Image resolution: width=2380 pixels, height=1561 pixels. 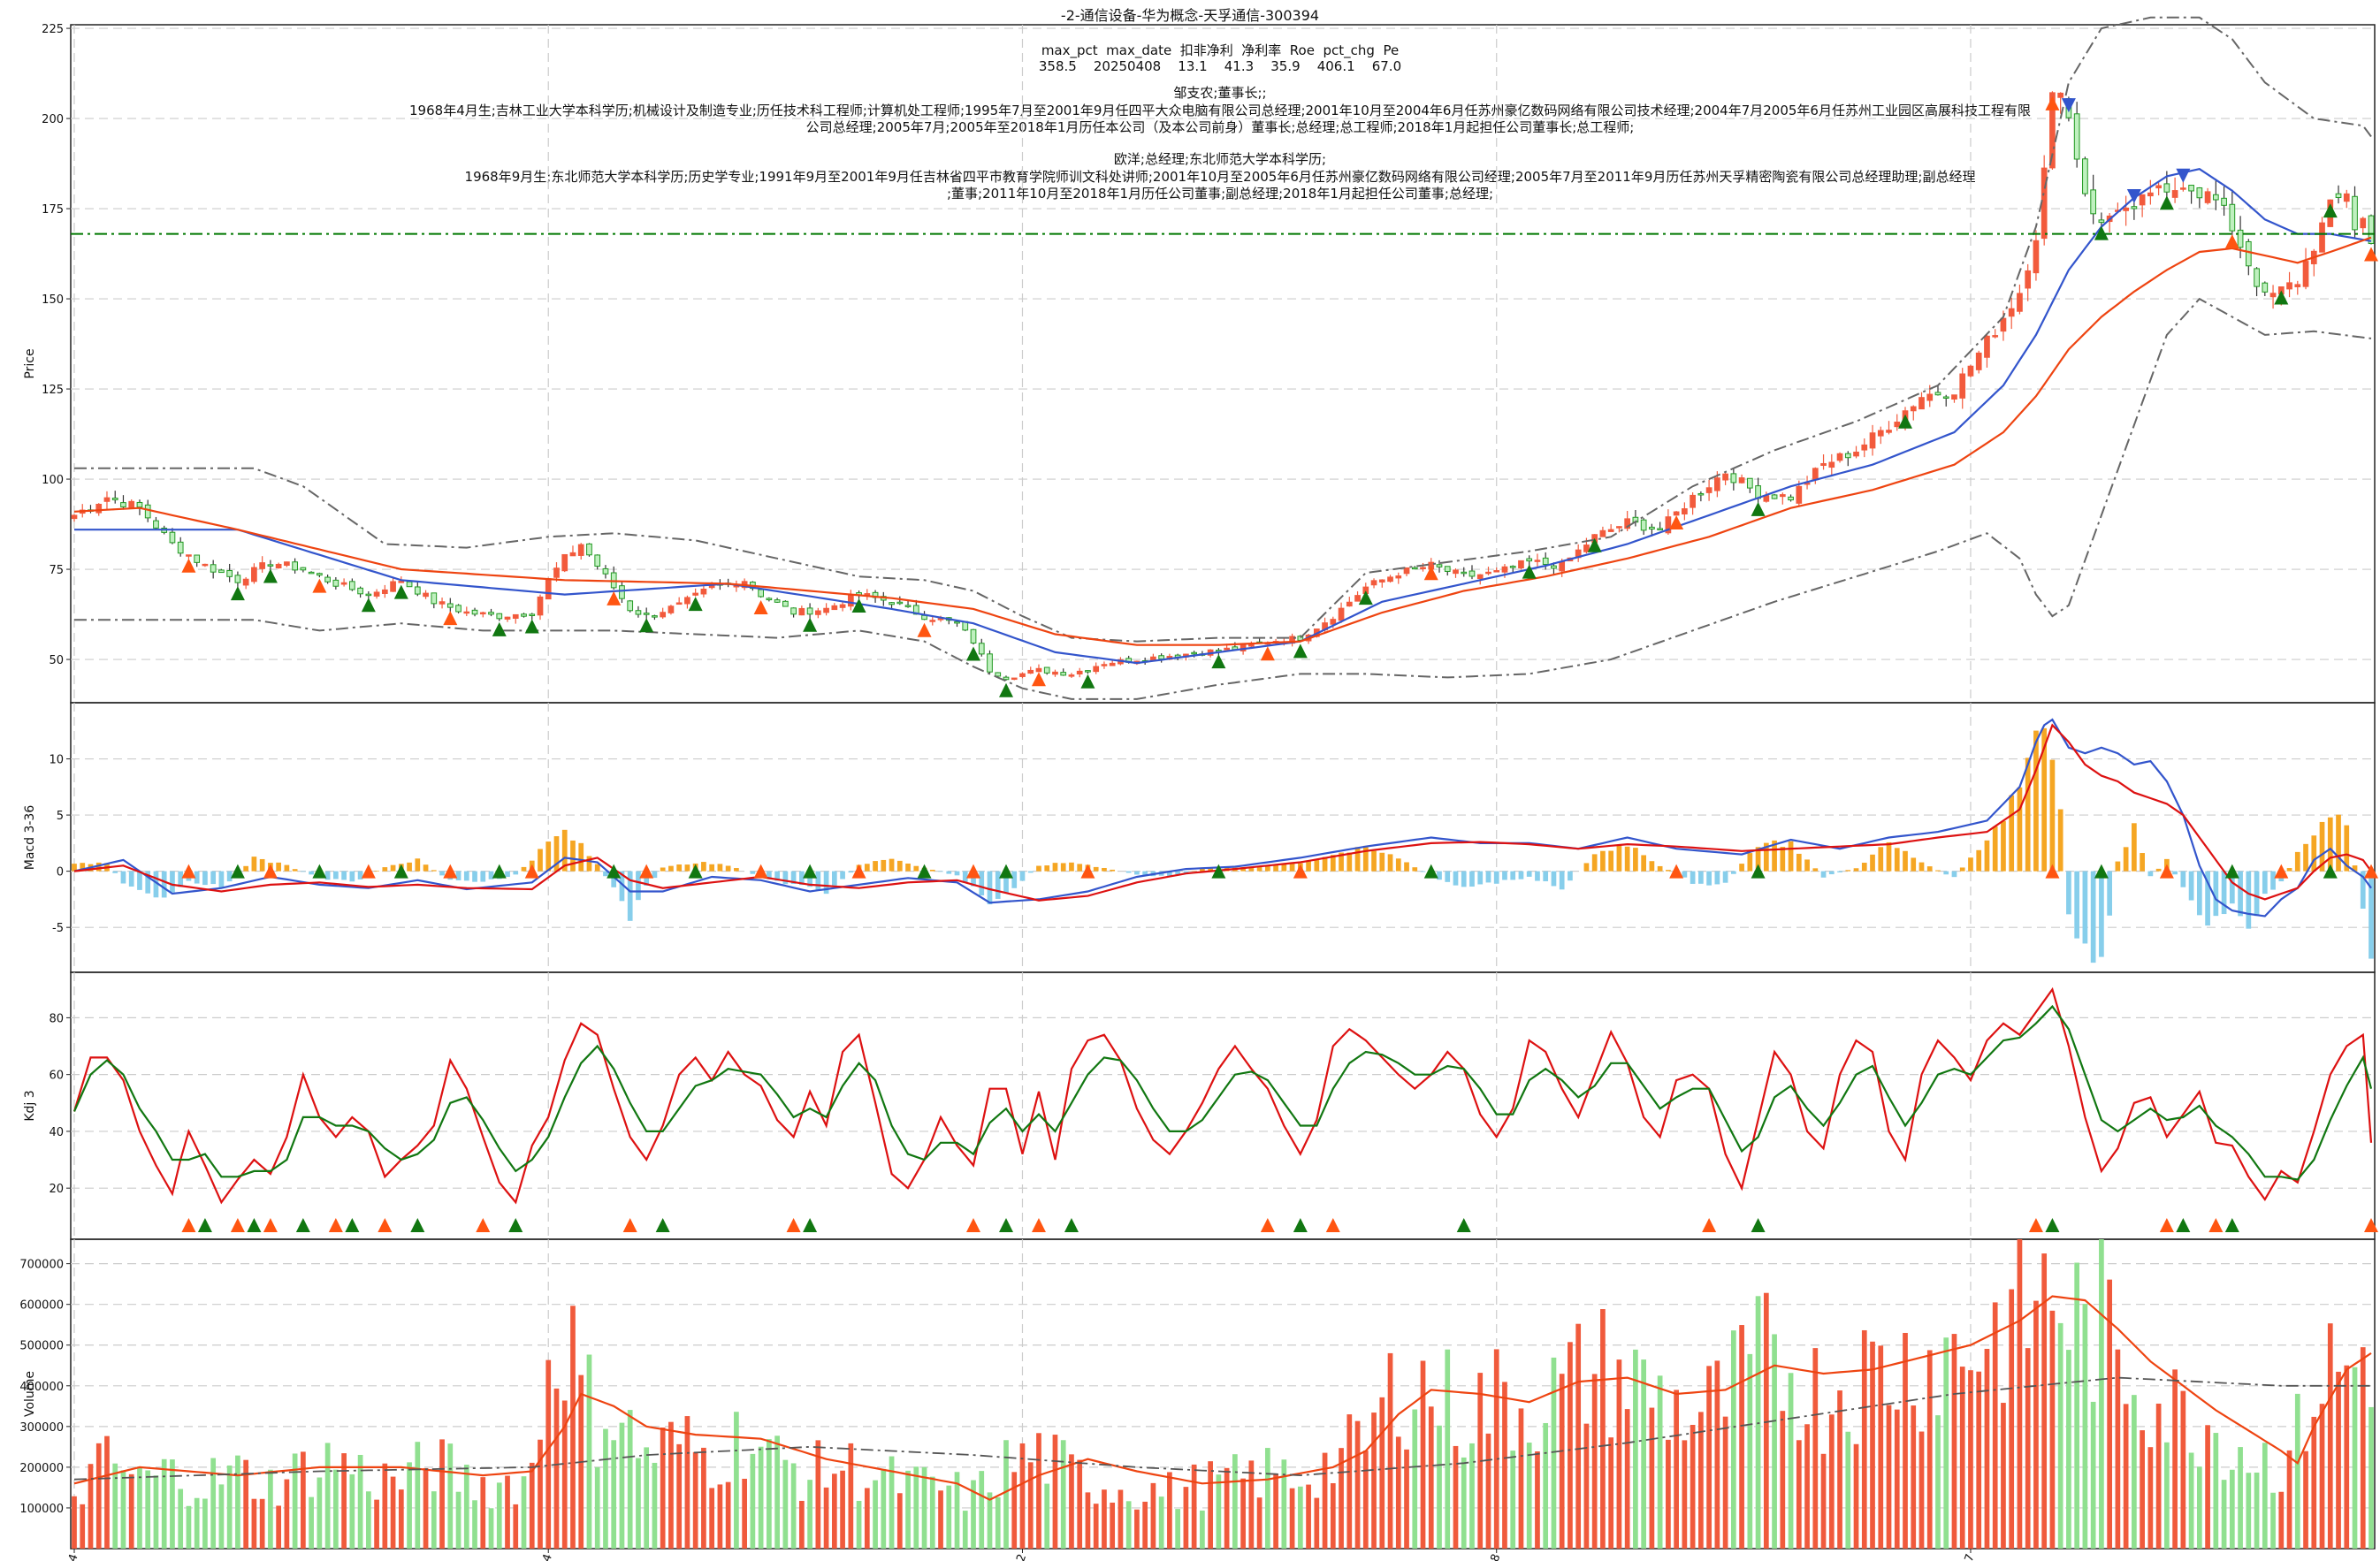 What do you see at coordinates (1015, 1556) in the screenshot?
I see `xtick-label: 250402` at bounding box center [1015, 1556].